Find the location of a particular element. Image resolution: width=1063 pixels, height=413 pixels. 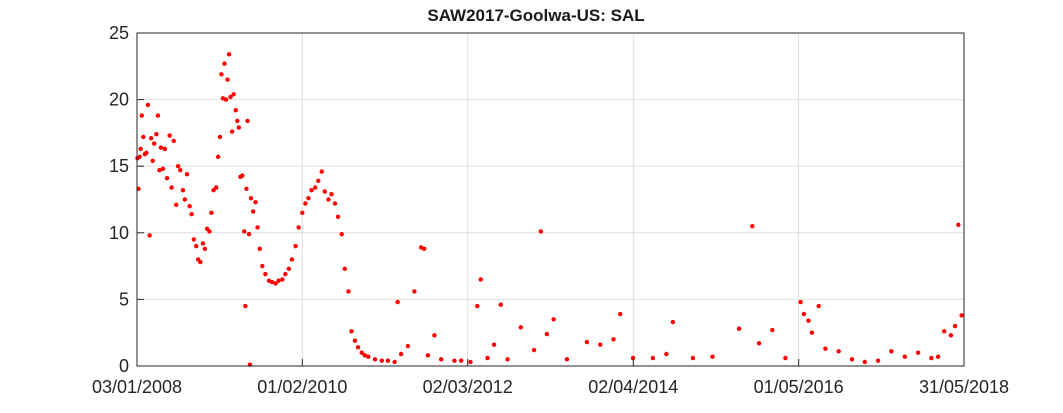

x-tick-label: 02/04/2014 is located at coordinates (633, 387).